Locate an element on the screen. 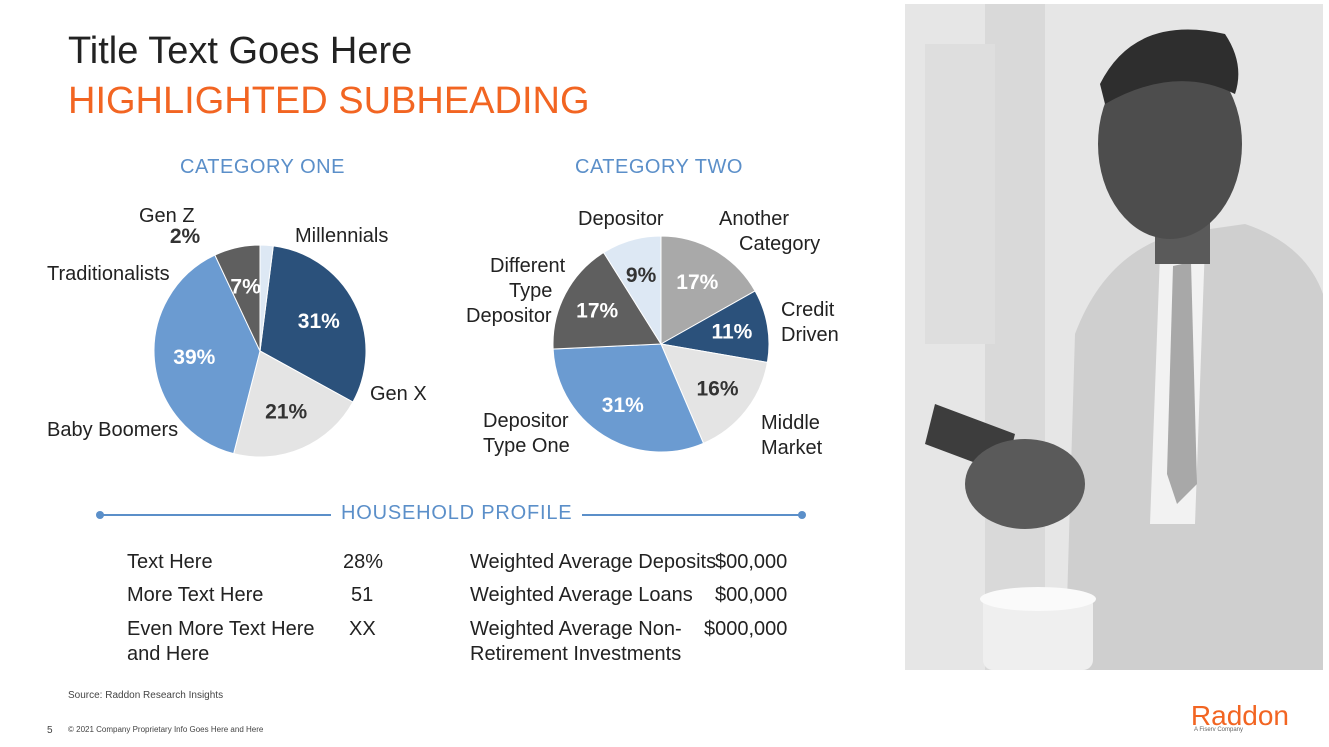  logo-tagline: A Fiserv Company is located at coordinates (1219, 730).